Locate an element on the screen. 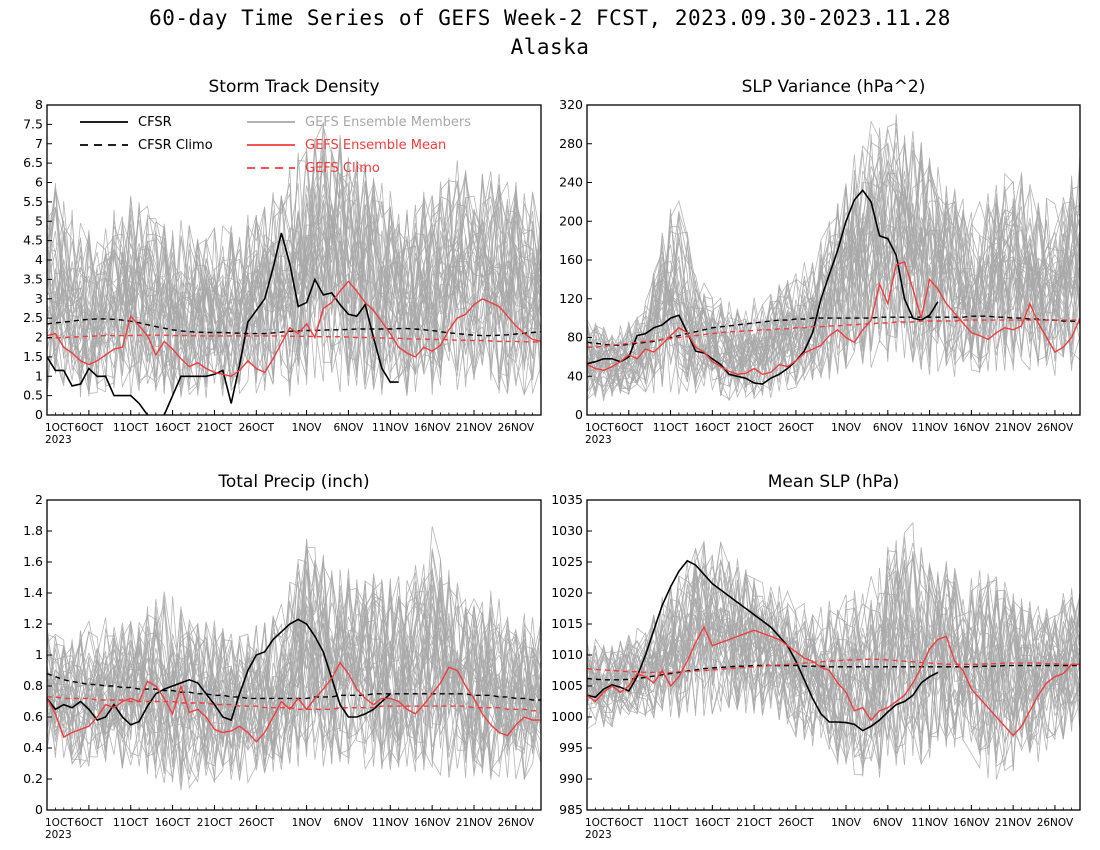 The height and width of the screenshot is (850, 1100). y-tick-label: 280 is located at coordinates (571, 143).